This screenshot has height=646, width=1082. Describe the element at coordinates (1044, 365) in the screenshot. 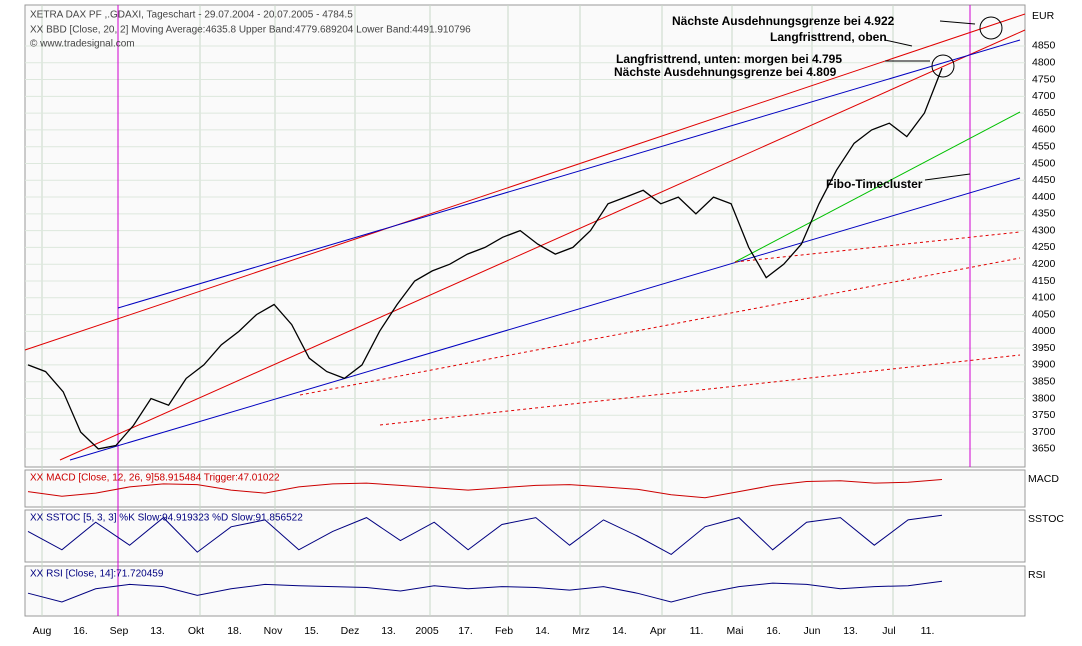

I see `y-tick-label: 3900` at that location.